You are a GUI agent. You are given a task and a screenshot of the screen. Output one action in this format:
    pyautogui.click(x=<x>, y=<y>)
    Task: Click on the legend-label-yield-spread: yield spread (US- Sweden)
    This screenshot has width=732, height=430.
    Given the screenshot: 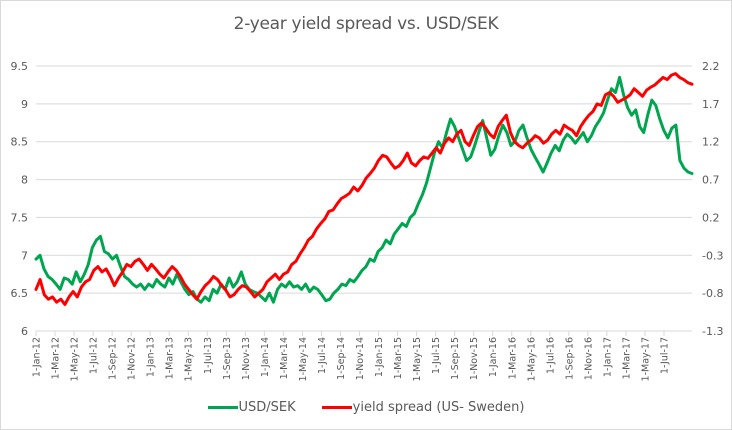 What is the action you would take?
    pyautogui.click(x=438, y=407)
    